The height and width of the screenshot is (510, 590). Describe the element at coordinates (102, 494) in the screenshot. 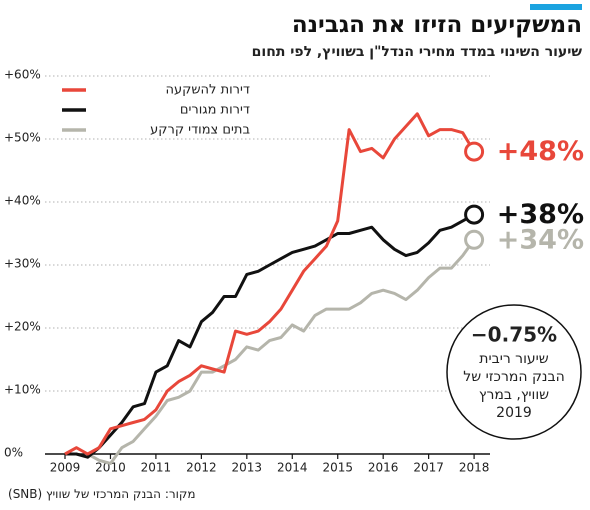

I see `source-note: מקור: הבנק המרכזי של שוויץ (SNB)` at that location.